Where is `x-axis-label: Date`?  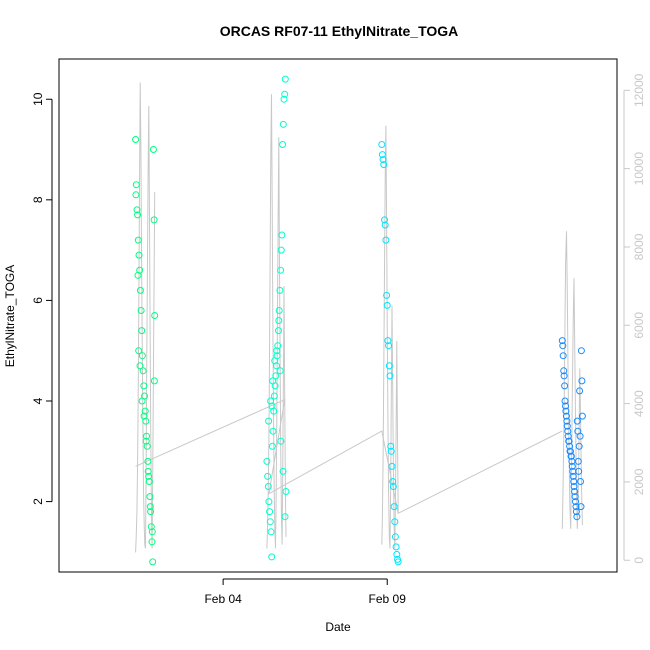 x-axis-label: Date is located at coordinates (338, 627).